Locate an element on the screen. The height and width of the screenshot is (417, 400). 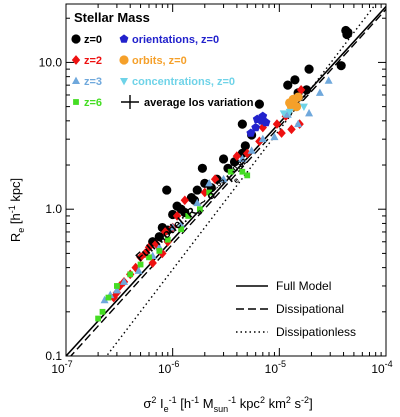
y-tick-label: 0.1 is located at coordinates (53, 356).